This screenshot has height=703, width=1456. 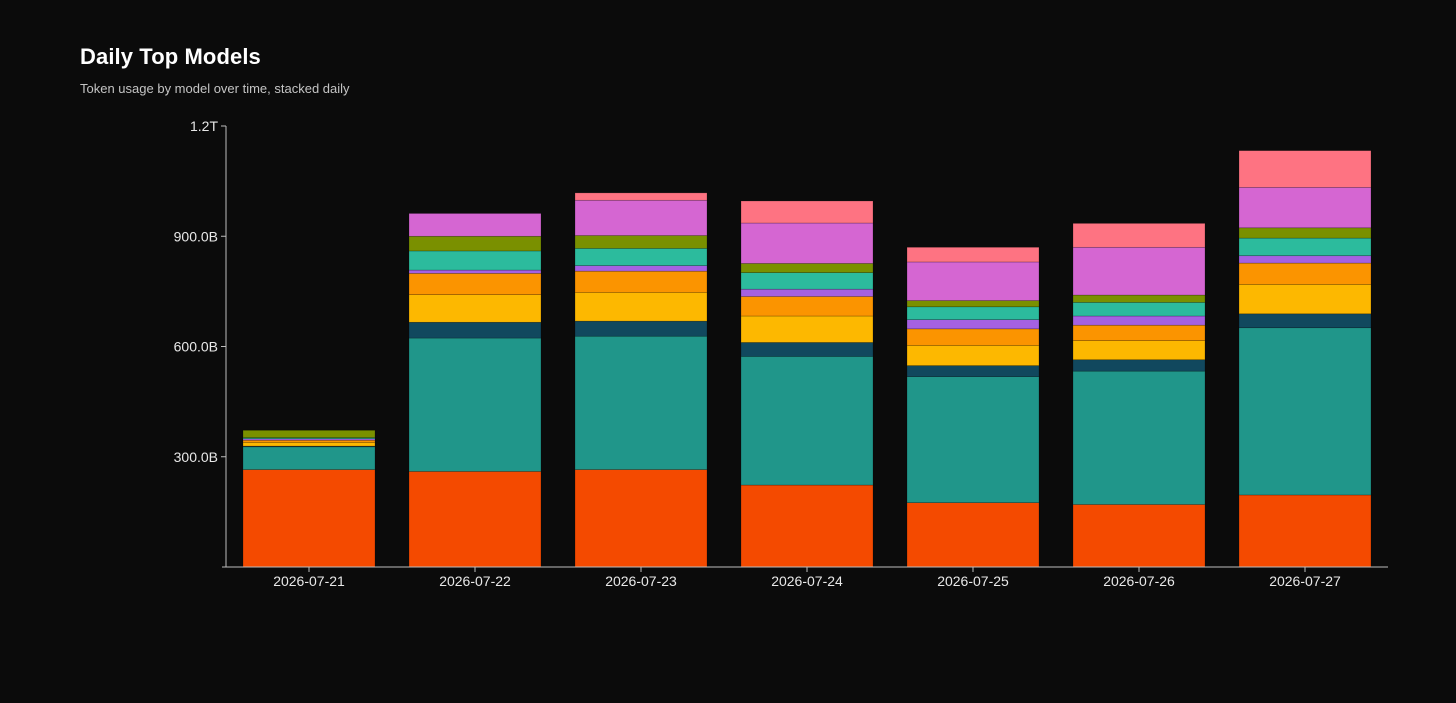 What do you see at coordinates (196, 457) in the screenshot?
I see `y-tick-label: 300.0B` at bounding box center [196, 457].